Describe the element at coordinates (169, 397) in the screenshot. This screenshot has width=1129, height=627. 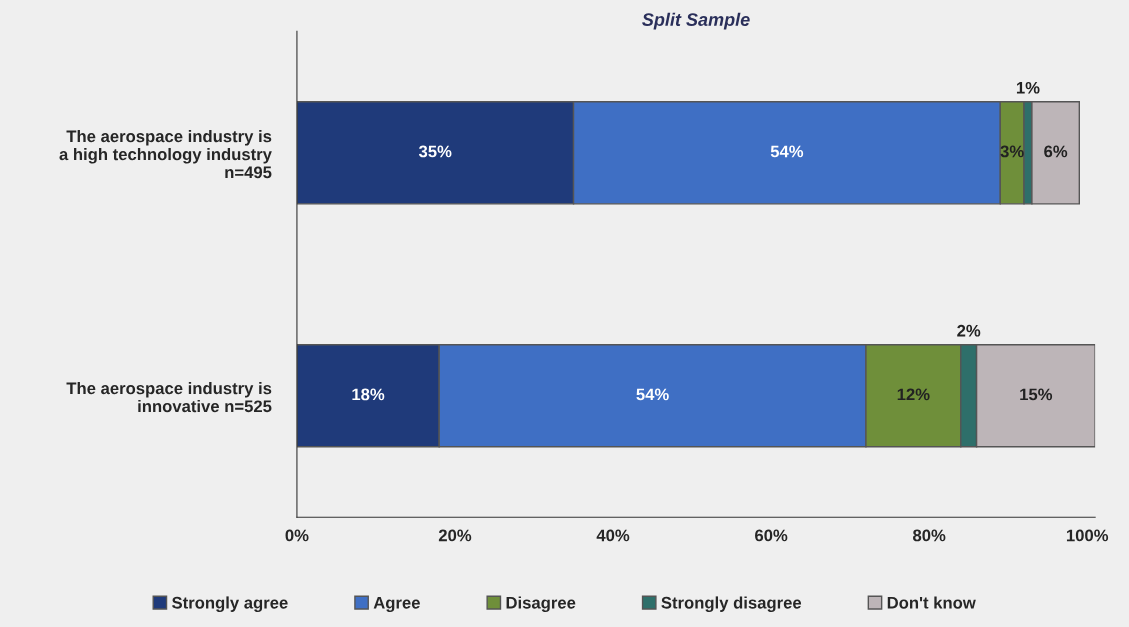
I see `y-tick-label: The aerospace industry is innovative n=525` at that location.